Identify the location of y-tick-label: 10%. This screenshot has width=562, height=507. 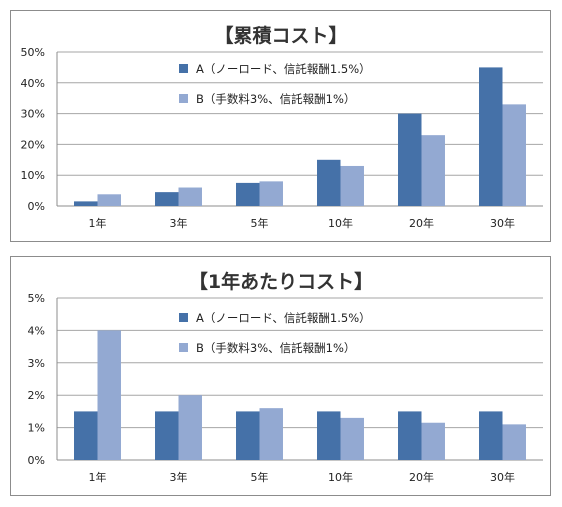
(33, 175).